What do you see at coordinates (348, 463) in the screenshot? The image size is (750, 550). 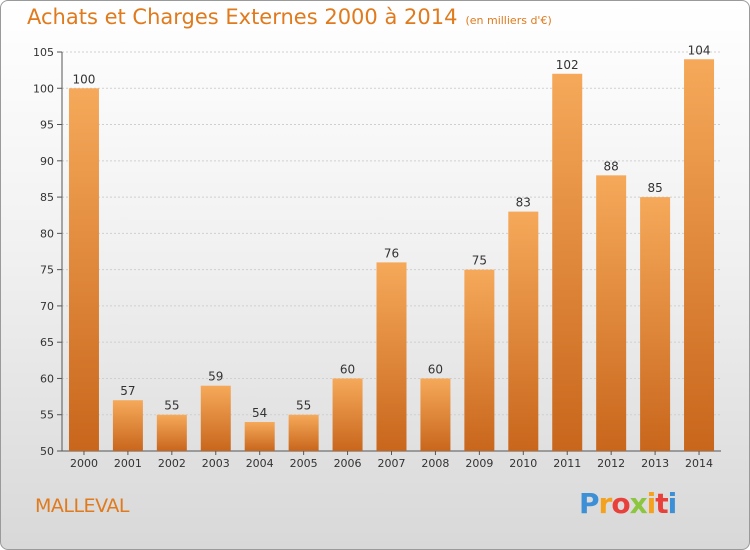 I see `x-tick-label-2006: 2006` at bounding box center [348, 463].